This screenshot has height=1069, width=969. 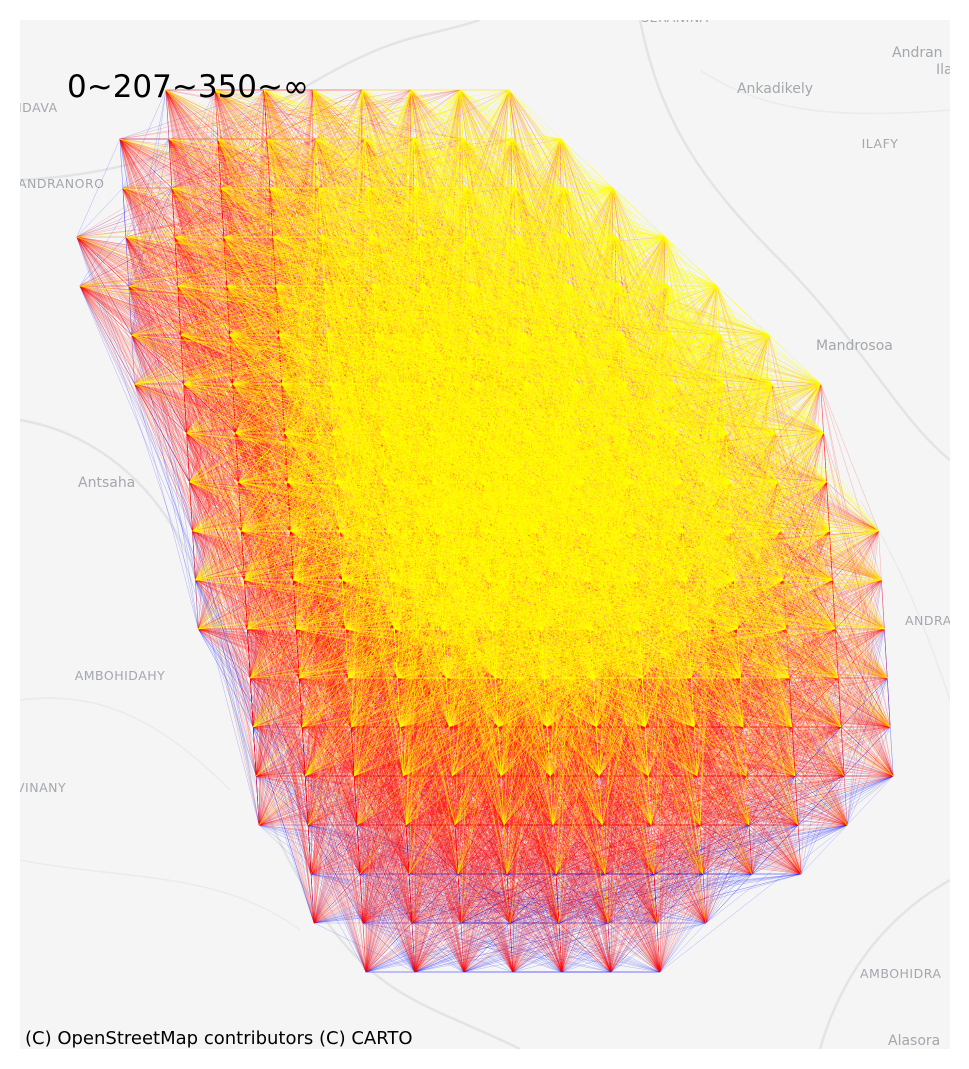 What do you see at coordinates (854, 346) in the screenshot?
I see `place-label: Mandrosoa` at bounding box center [854, 346].